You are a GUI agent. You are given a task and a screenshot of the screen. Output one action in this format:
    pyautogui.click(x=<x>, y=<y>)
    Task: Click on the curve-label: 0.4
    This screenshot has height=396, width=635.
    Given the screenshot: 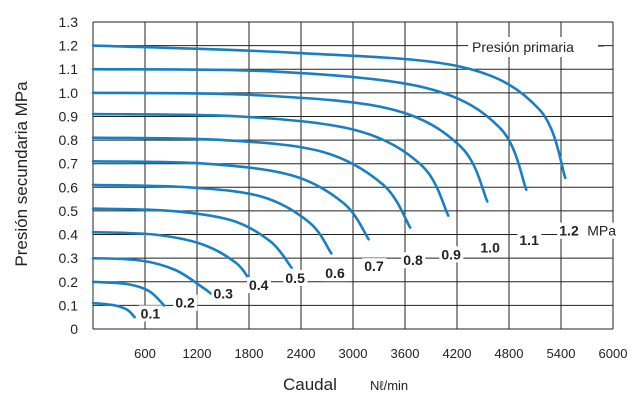 What is the action you would take?
    pyautogui.click(x=259, y=285)
    